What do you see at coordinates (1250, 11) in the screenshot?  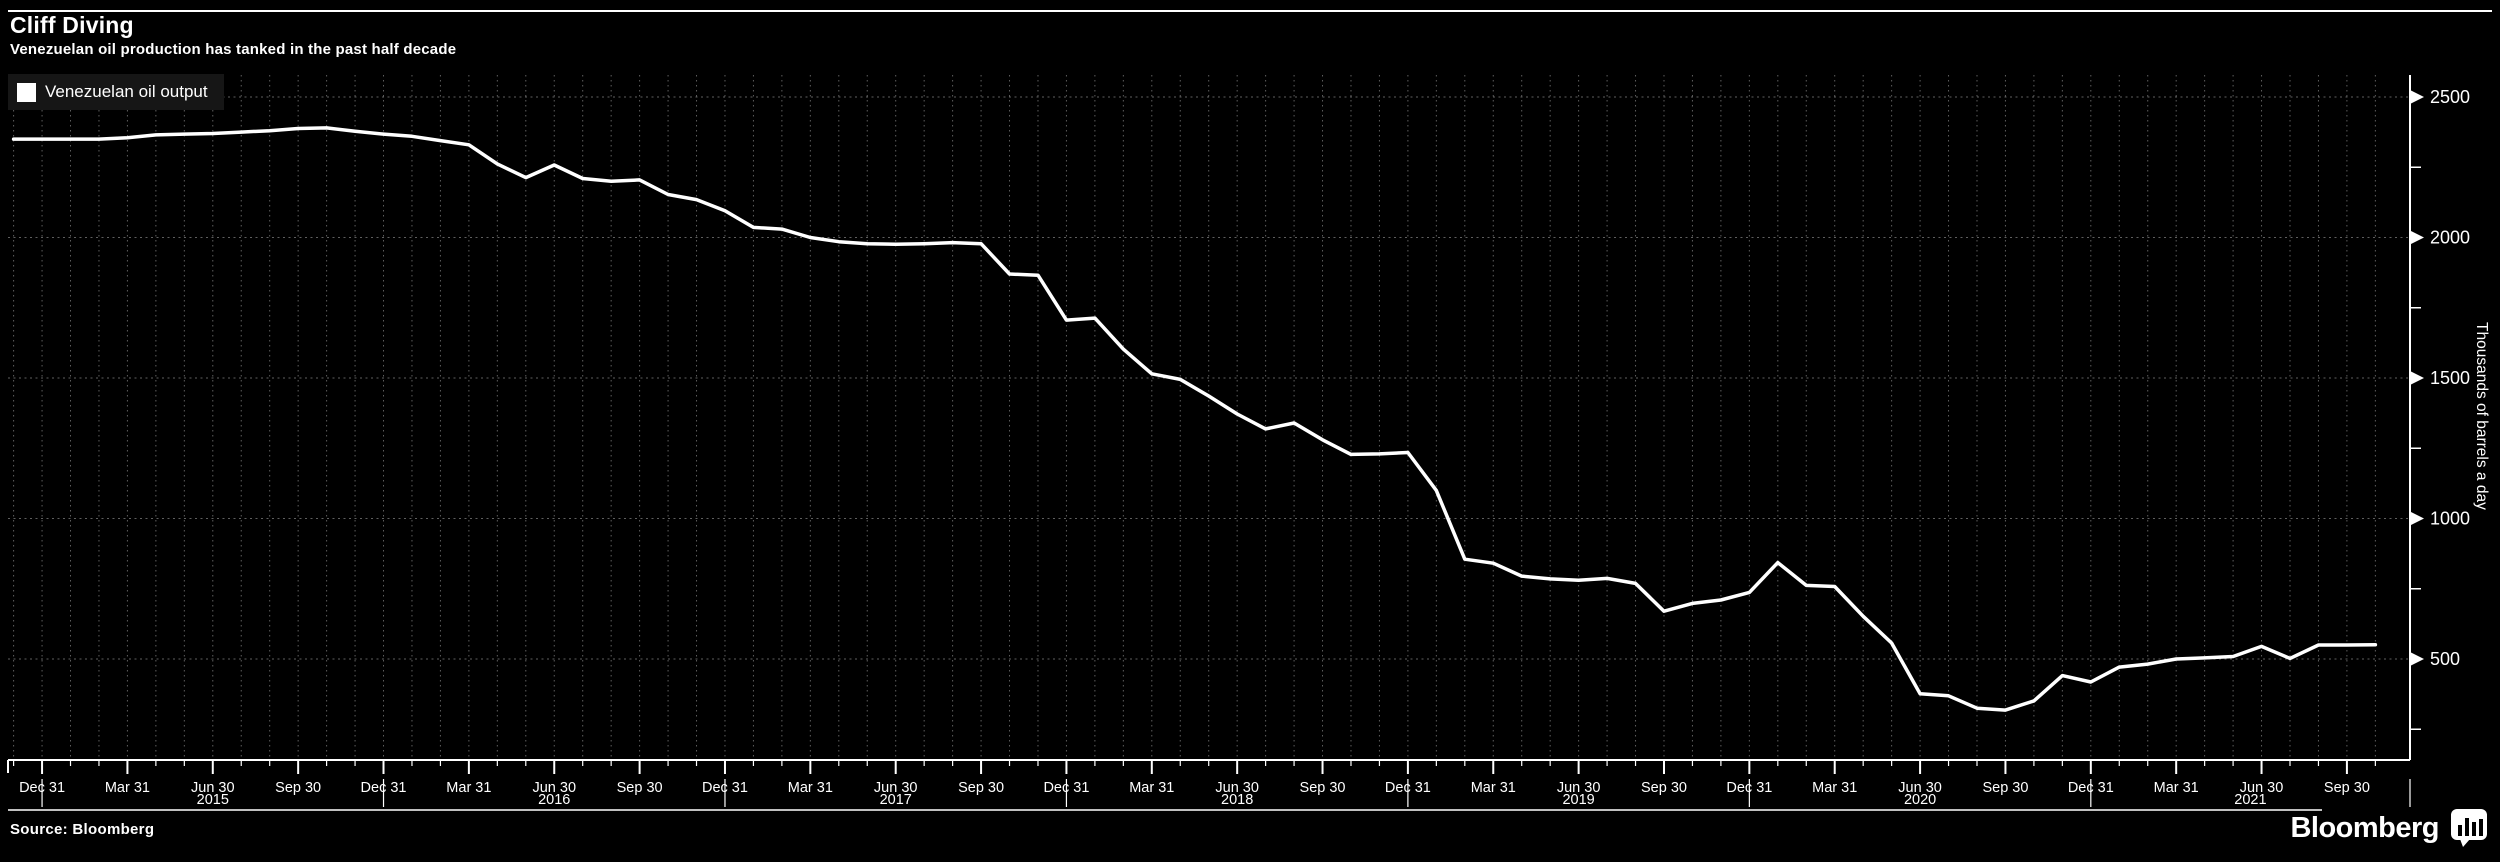 I see `top-border-rule` at bounding box center [1250, 11].